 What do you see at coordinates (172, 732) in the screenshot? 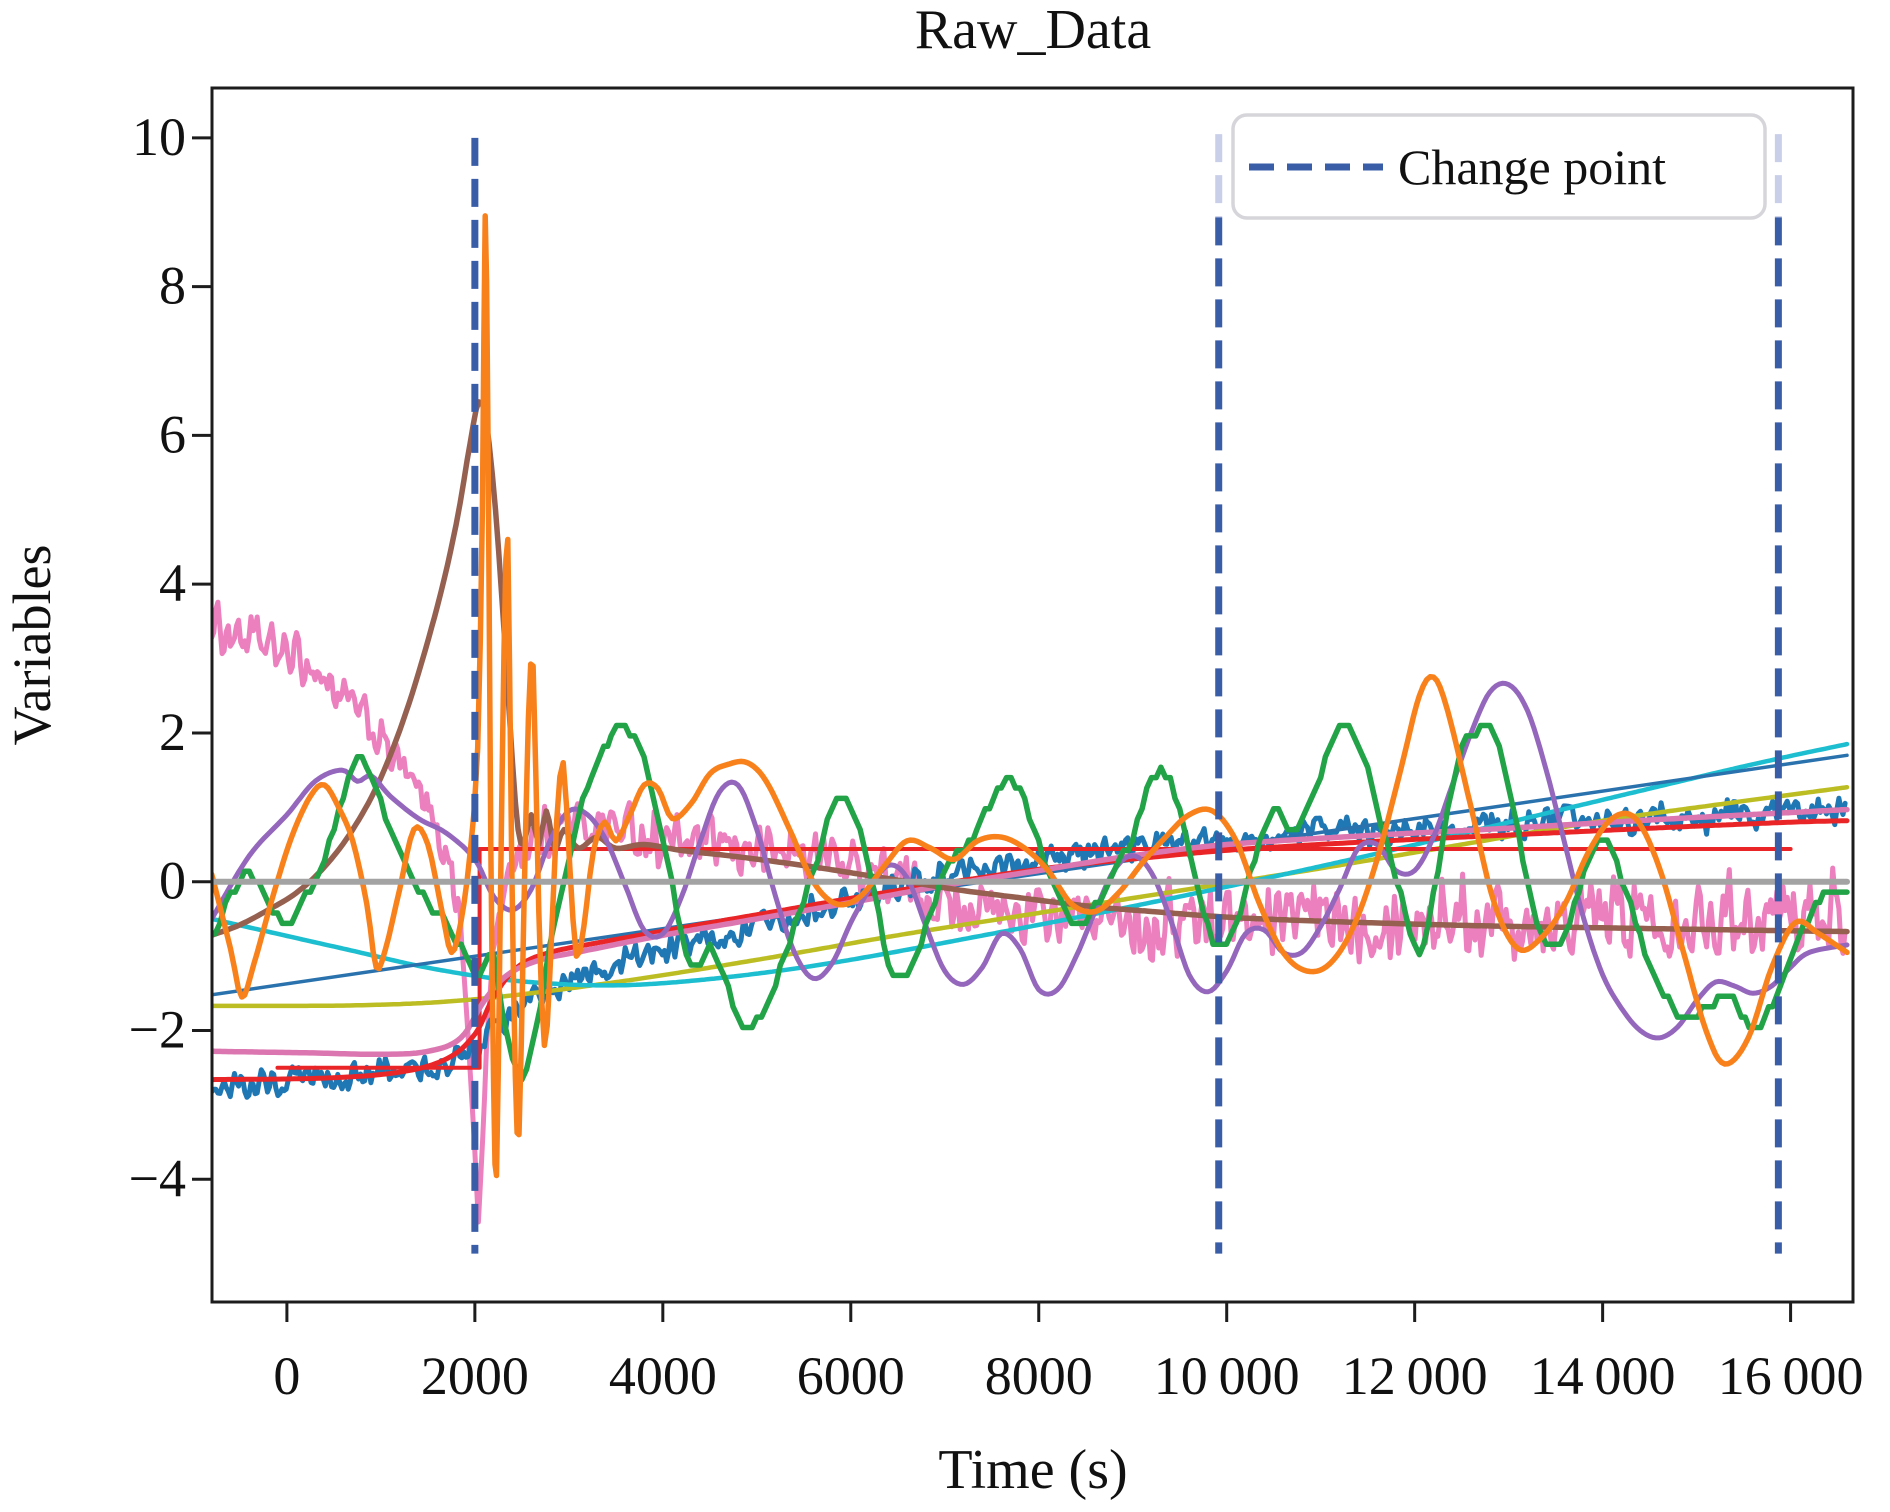
I see `y-tick-label: 2` at bounding box center [172, 732].